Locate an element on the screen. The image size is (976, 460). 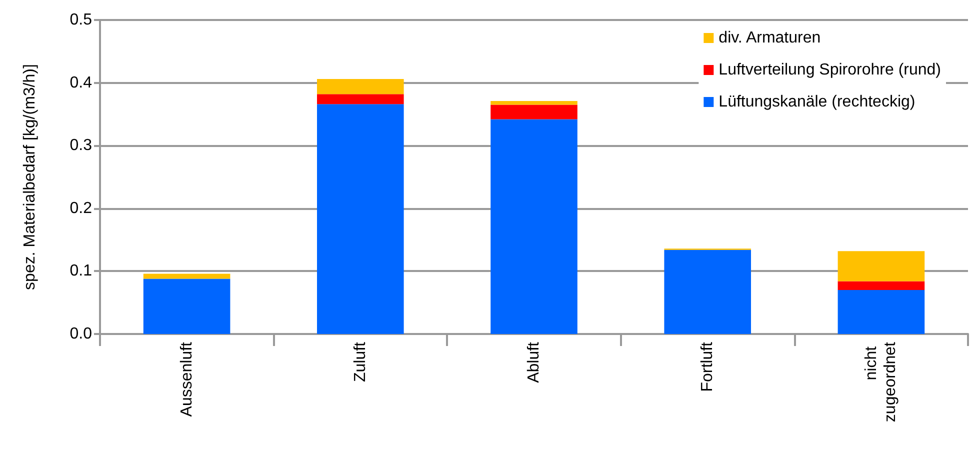
legend-label: div. Armaturen is located at coordinates (769, 38).